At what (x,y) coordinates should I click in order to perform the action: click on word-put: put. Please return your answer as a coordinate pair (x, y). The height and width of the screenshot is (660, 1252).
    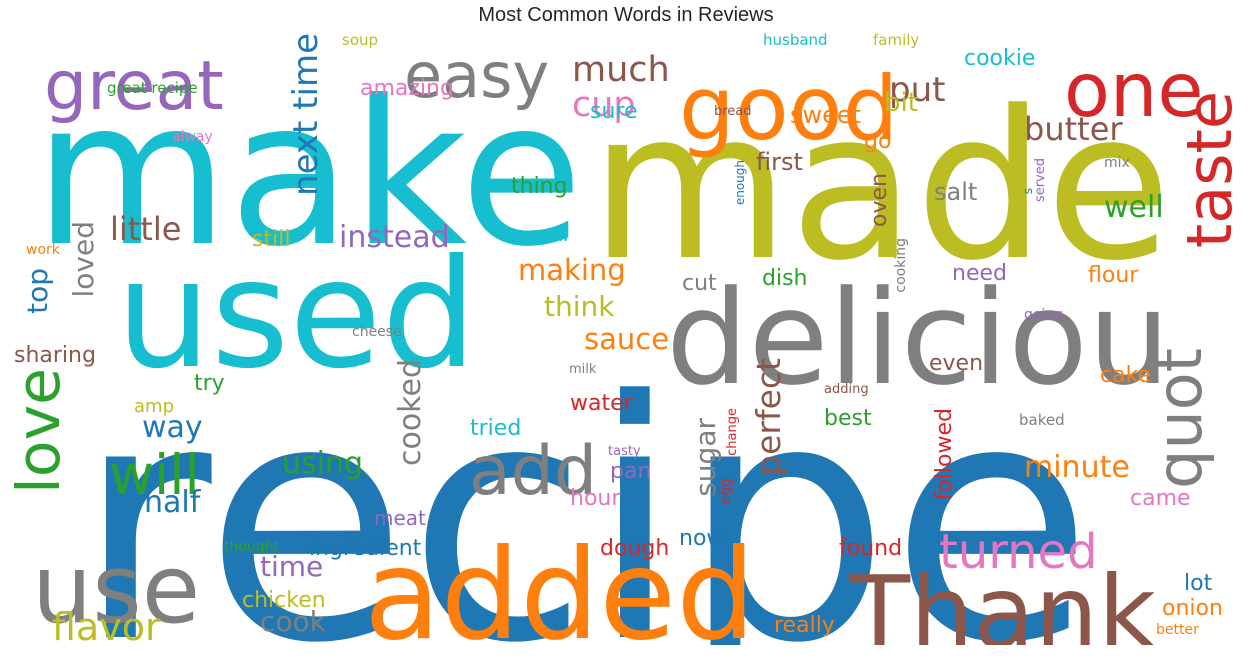
    Looking at the image, I should click on (917, 90).